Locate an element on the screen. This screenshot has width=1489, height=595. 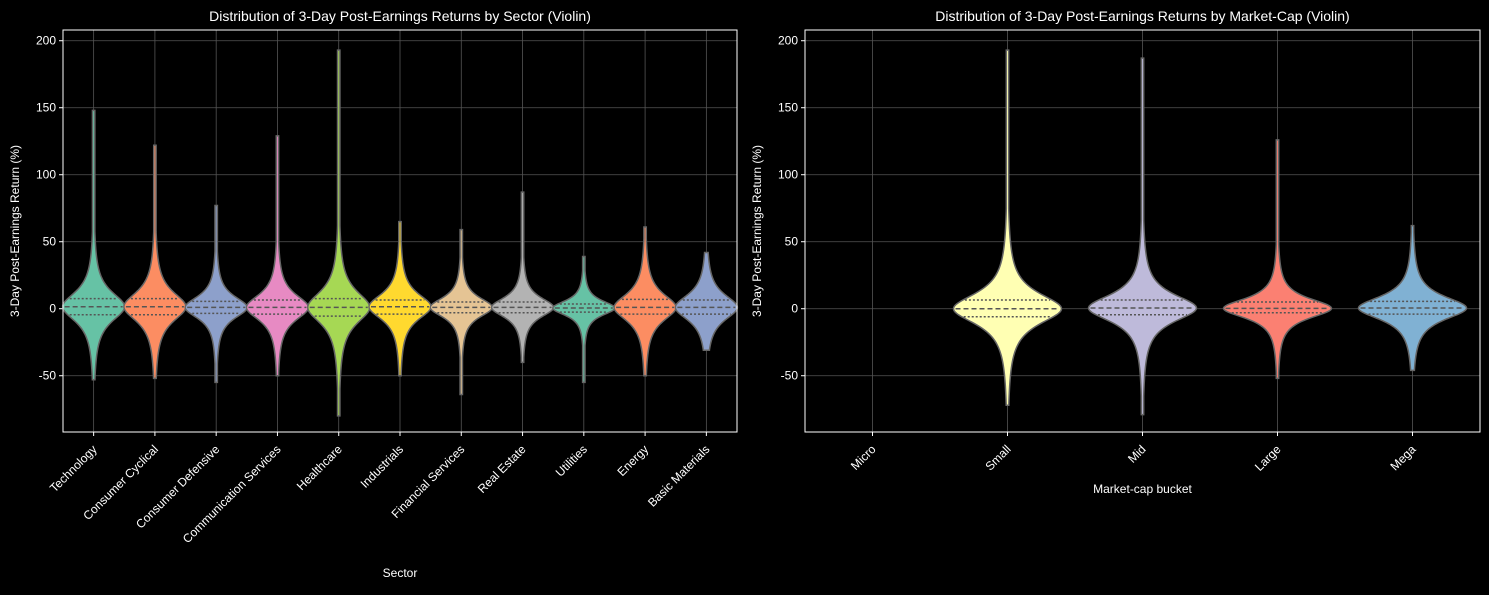
violin-large is located at coordinates (1277, 259).